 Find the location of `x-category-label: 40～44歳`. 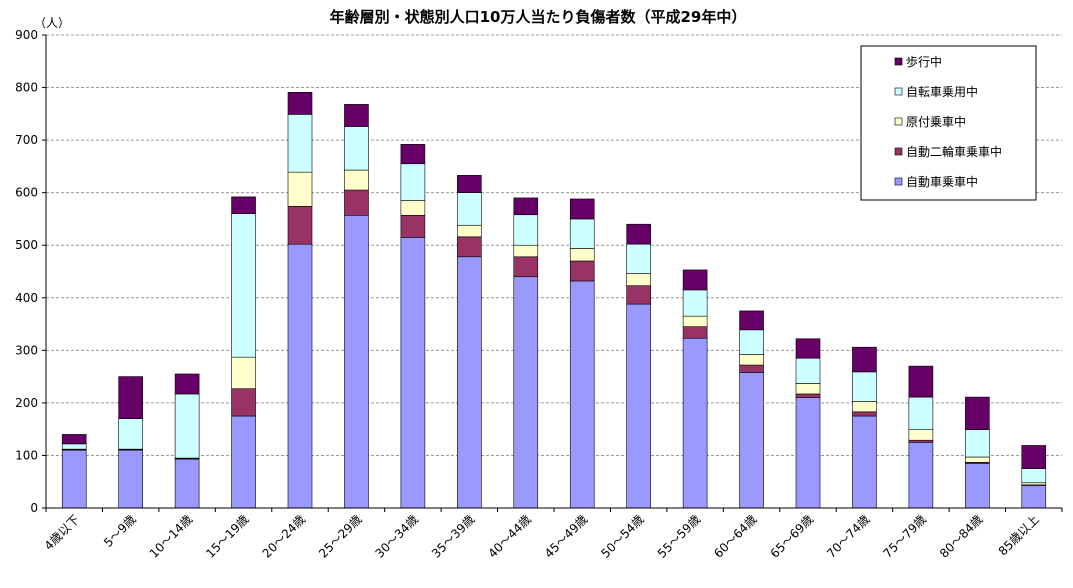

x-category-label: 40～44歳 is located at coordinates (509, 536).